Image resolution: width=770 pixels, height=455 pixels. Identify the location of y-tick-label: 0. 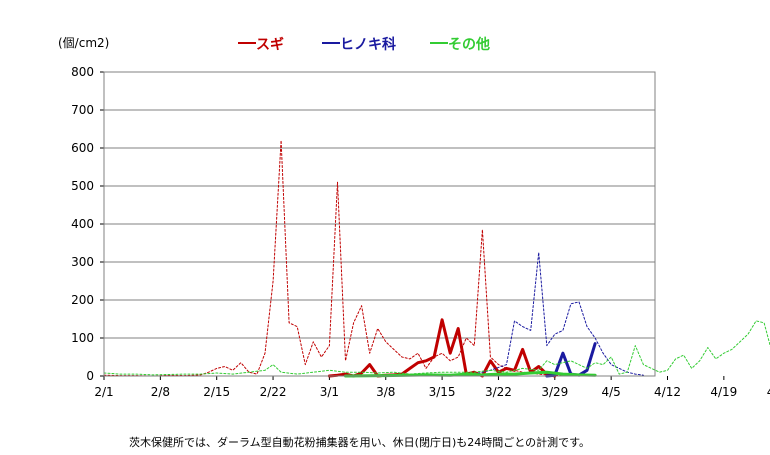
(90, 376).